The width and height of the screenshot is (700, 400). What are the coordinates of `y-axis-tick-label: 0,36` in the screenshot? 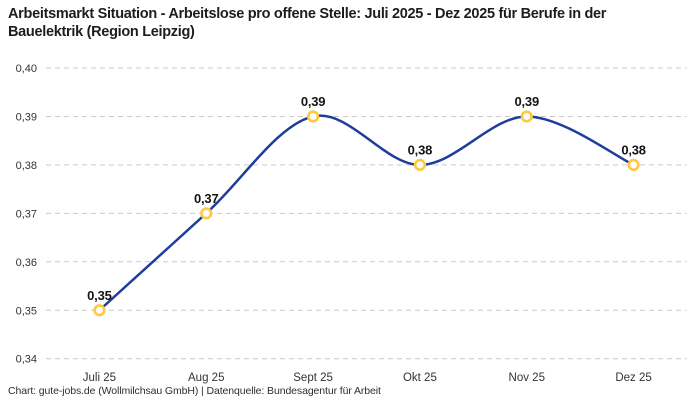 It's located at (26, 263).